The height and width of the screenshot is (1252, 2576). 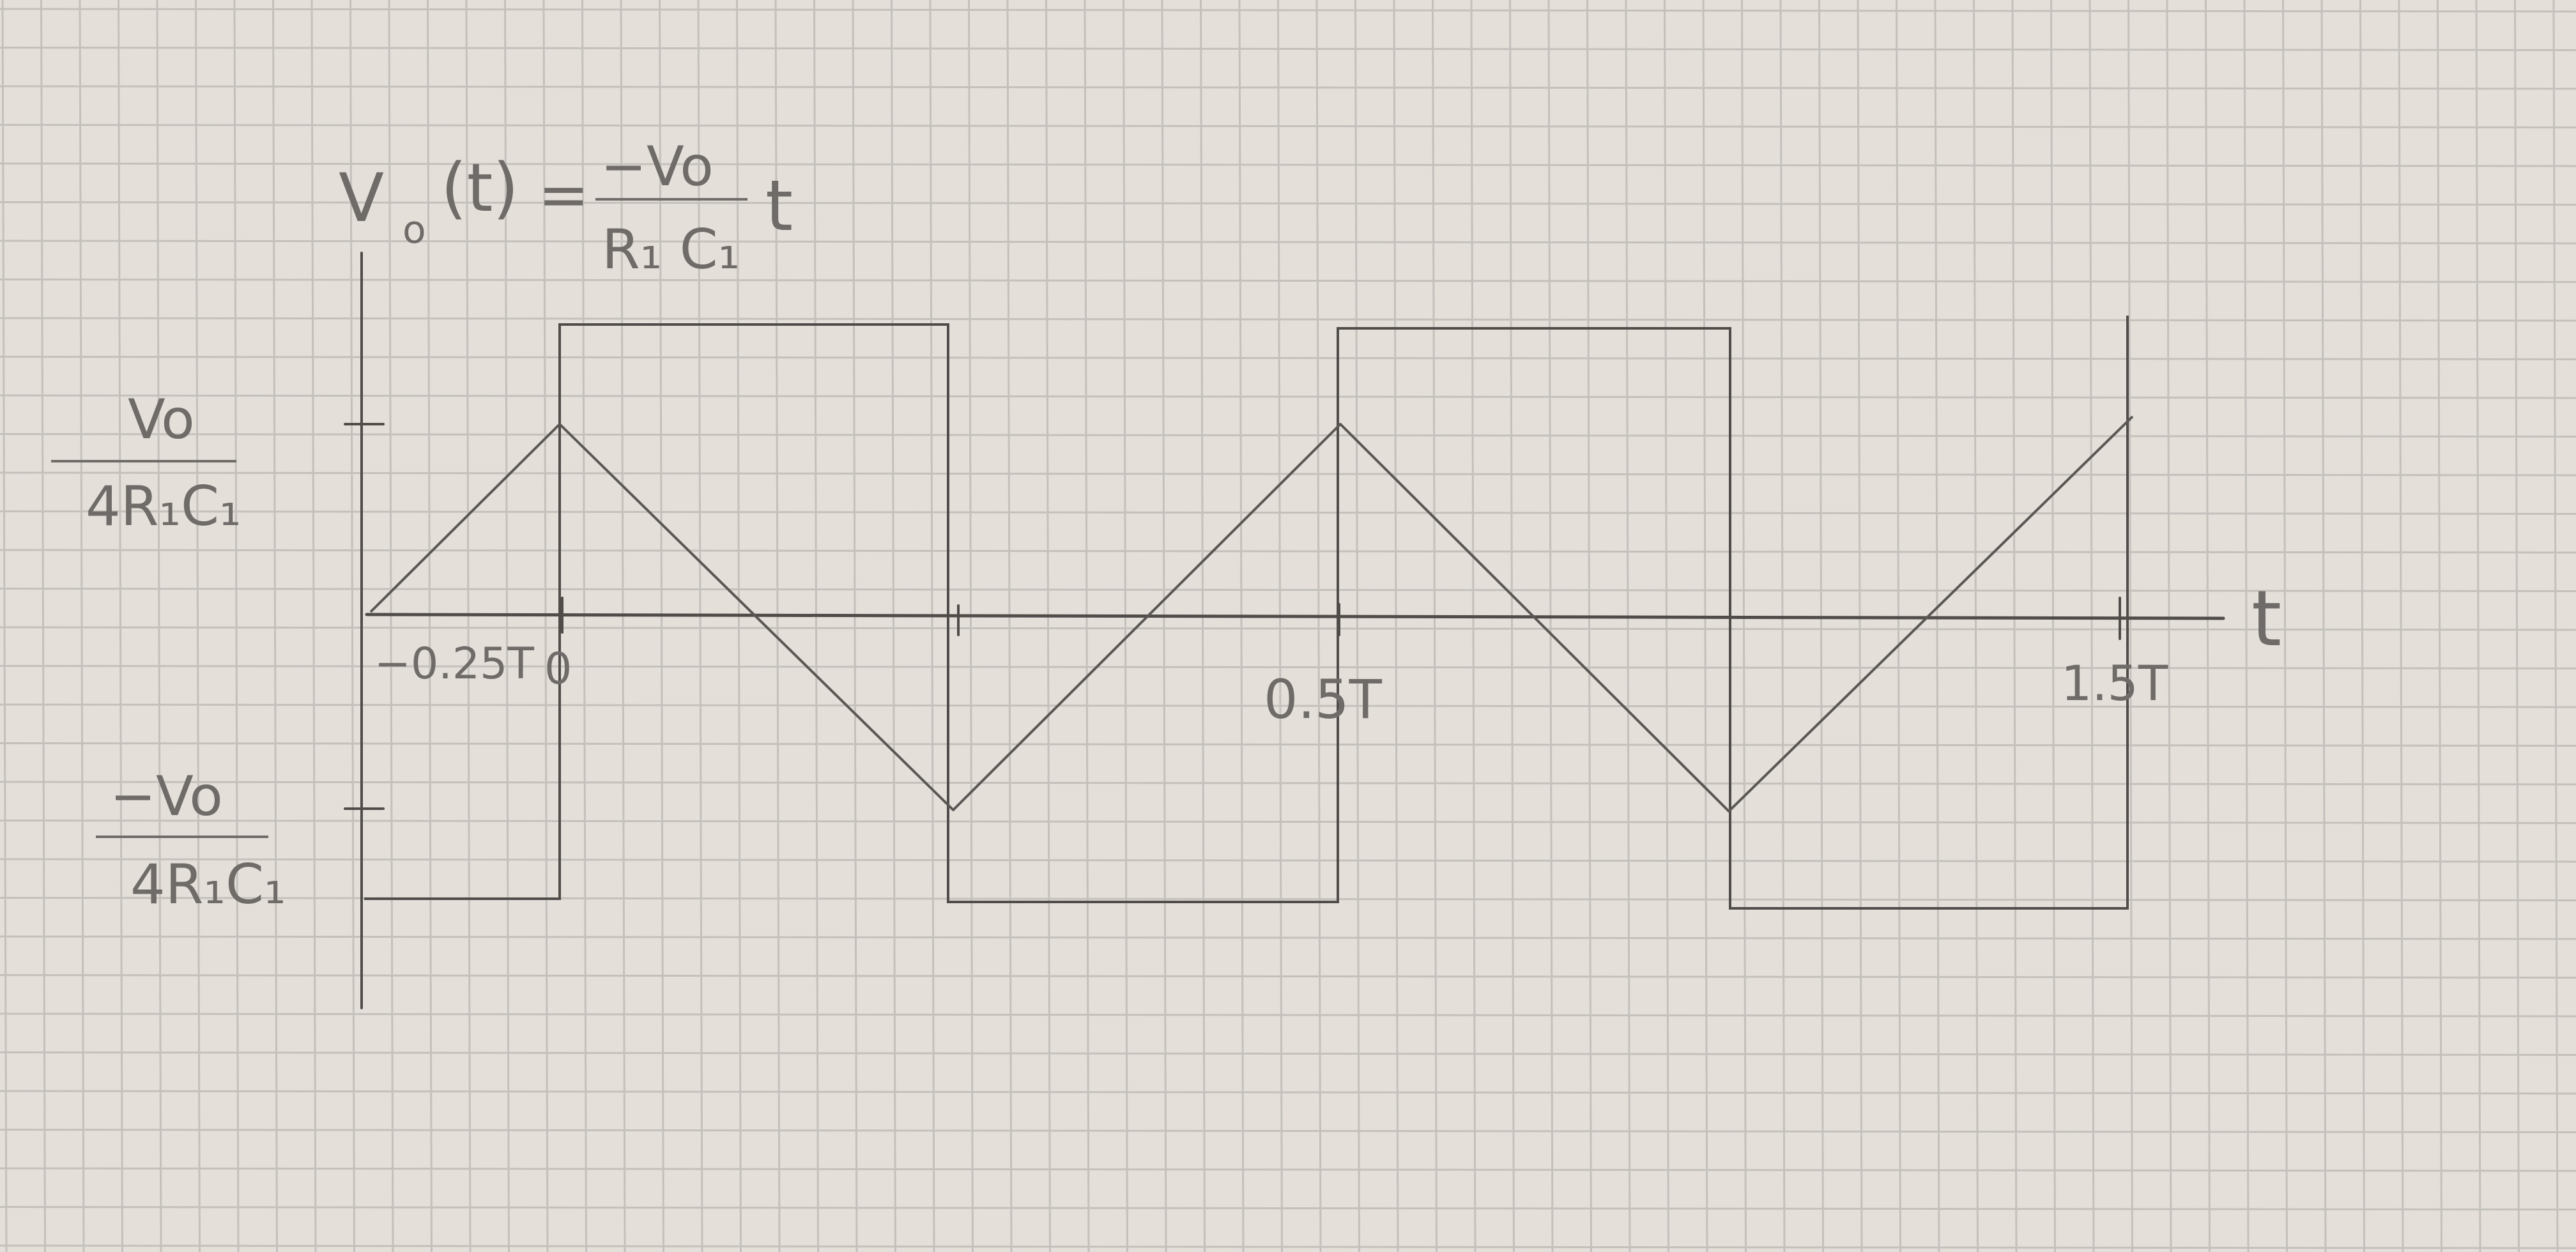 I want to click on y-label-lower-denominator: 4R₁C₁, so click(x=208, y=885).